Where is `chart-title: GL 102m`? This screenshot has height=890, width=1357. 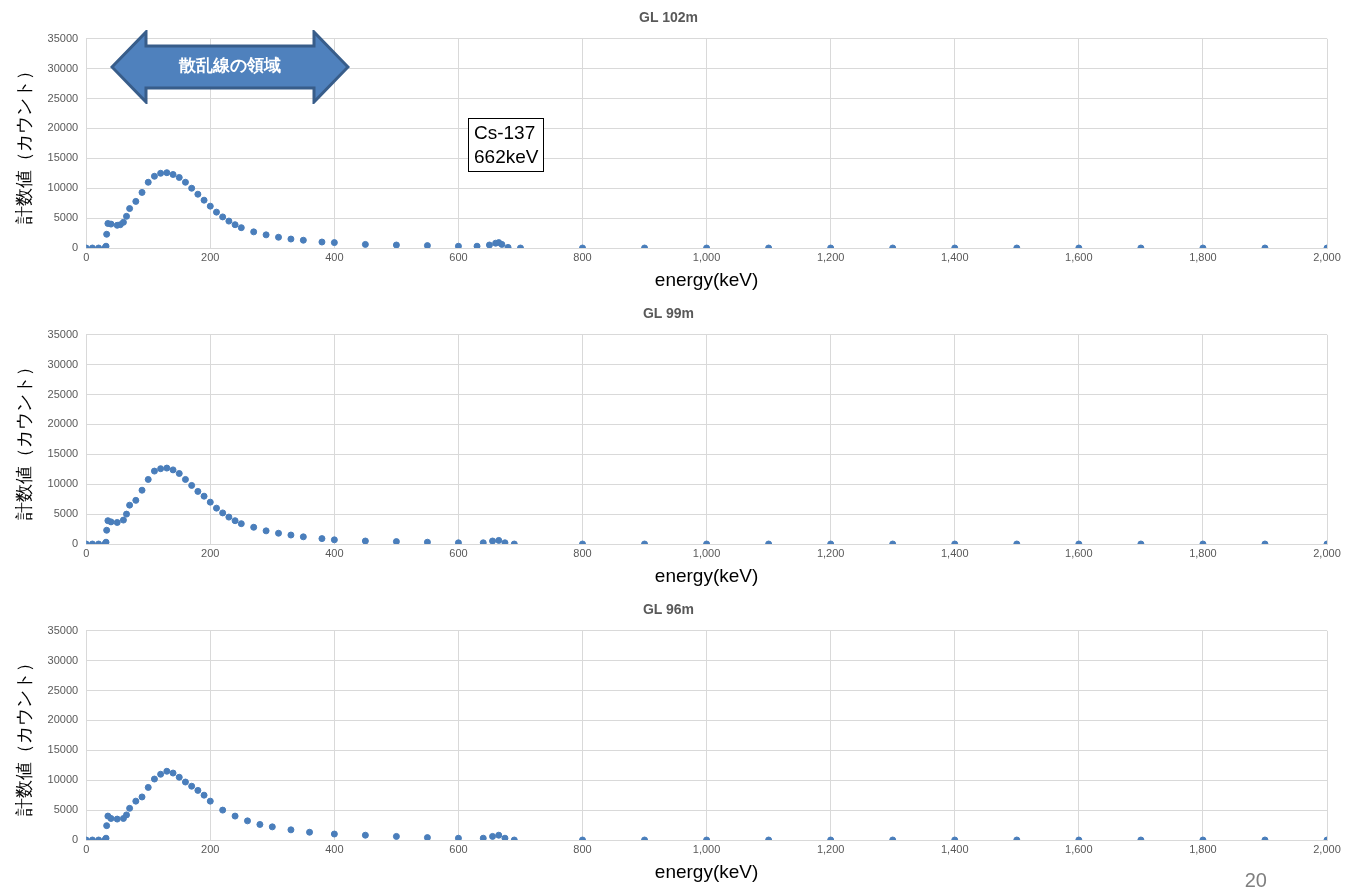
chart-title: GL 102m is located at coordinates (668, 17).